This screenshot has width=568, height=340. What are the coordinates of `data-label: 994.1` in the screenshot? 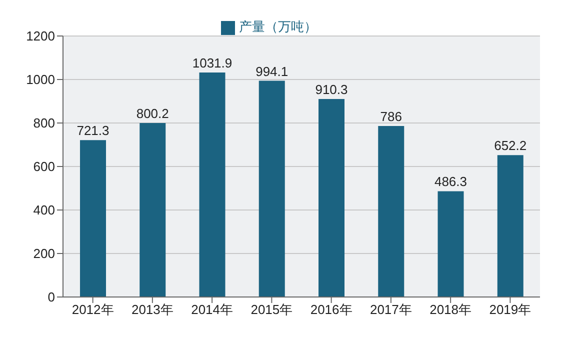 It's located at (272, 71).